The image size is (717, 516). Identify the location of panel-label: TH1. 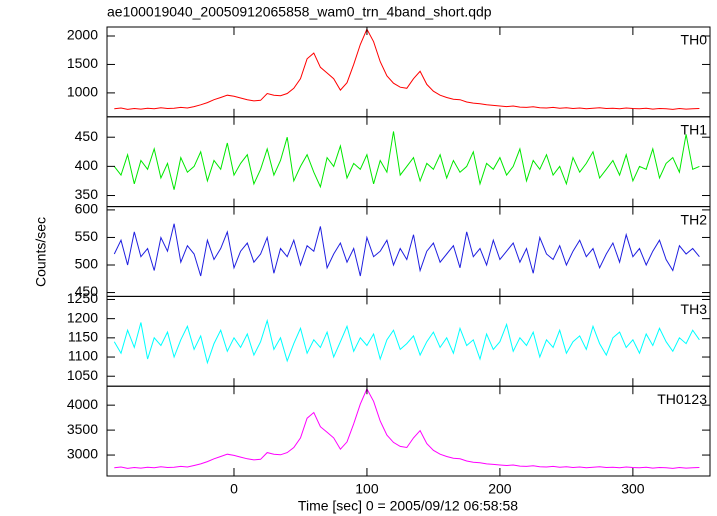
(694, 130).